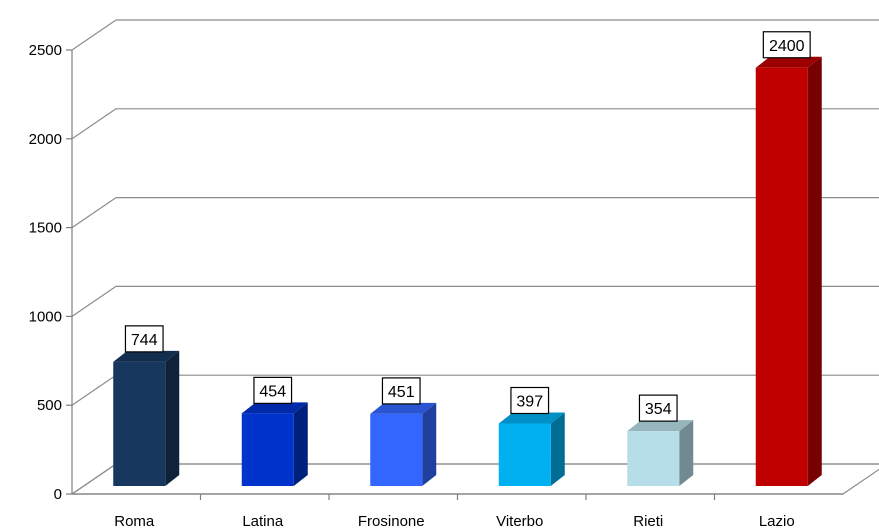  I want to click on data-label-roma: 744, so click(144, 339).